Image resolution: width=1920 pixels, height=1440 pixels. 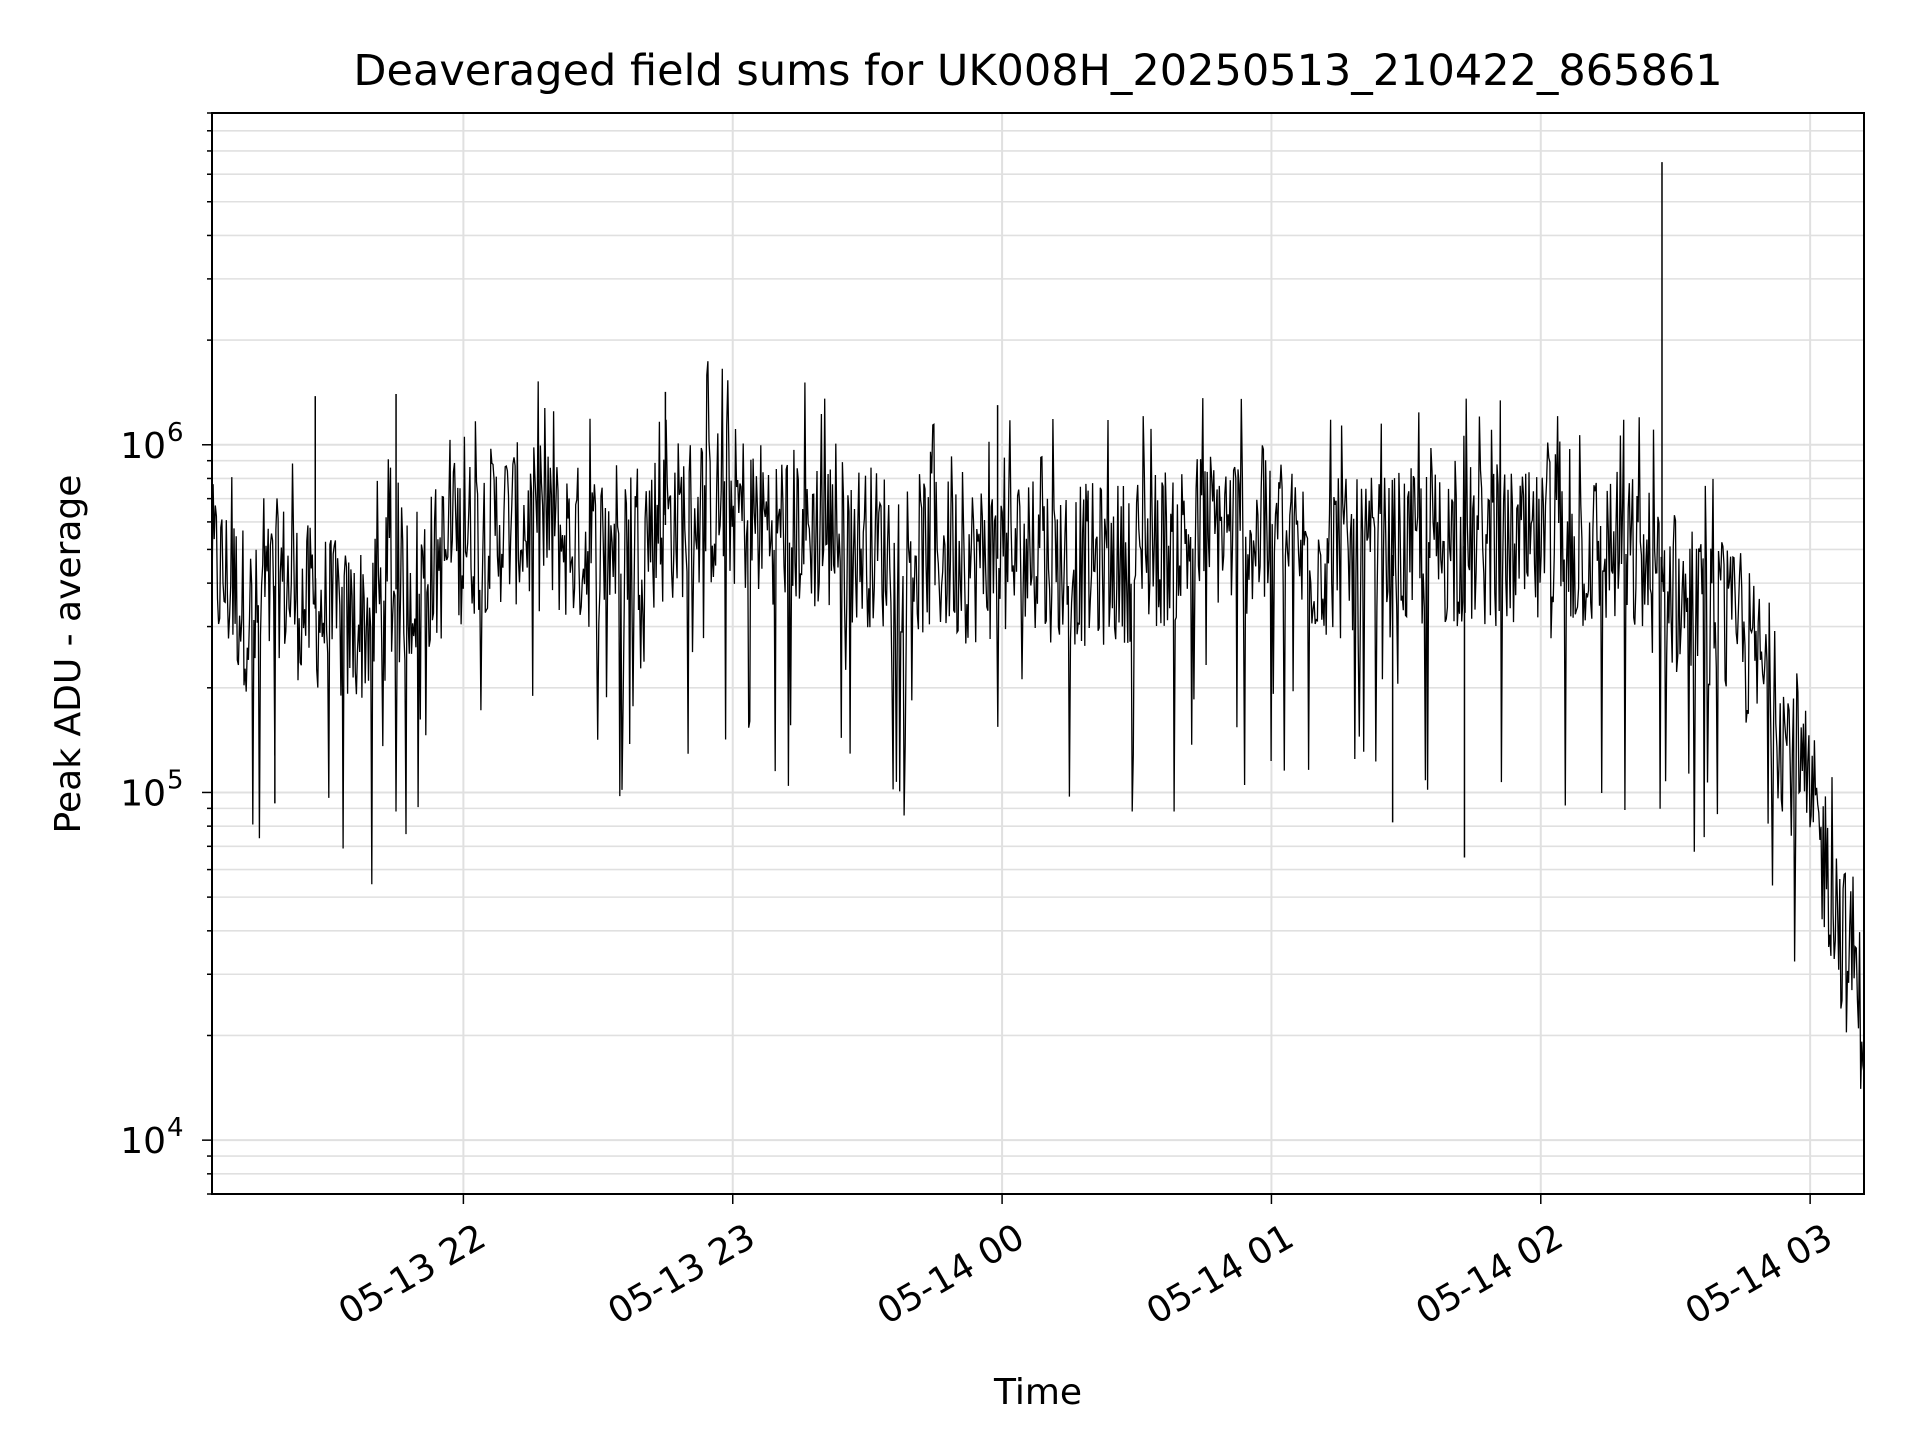 I want to click on y-tick-exponent: 4, so click(x=175, y=1128).